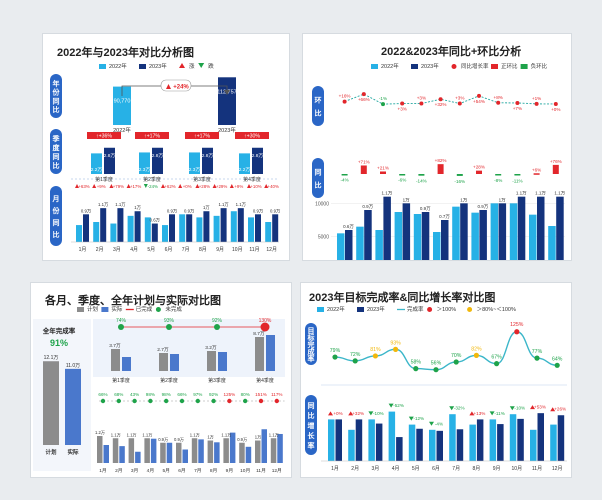  What do you see at coordinates (358, 413) in the screenshot?
I see `growth-label: +32%` at bounding box center [358, 413].